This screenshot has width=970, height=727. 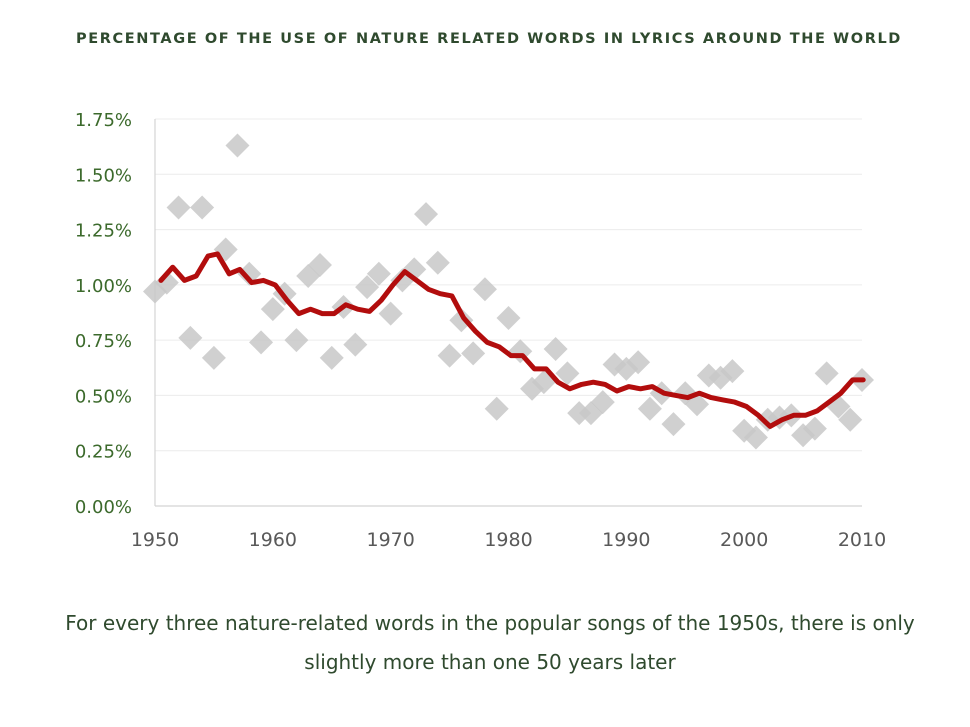 I want to click on x-tick-label: 1970, so click(x=390, y=540).